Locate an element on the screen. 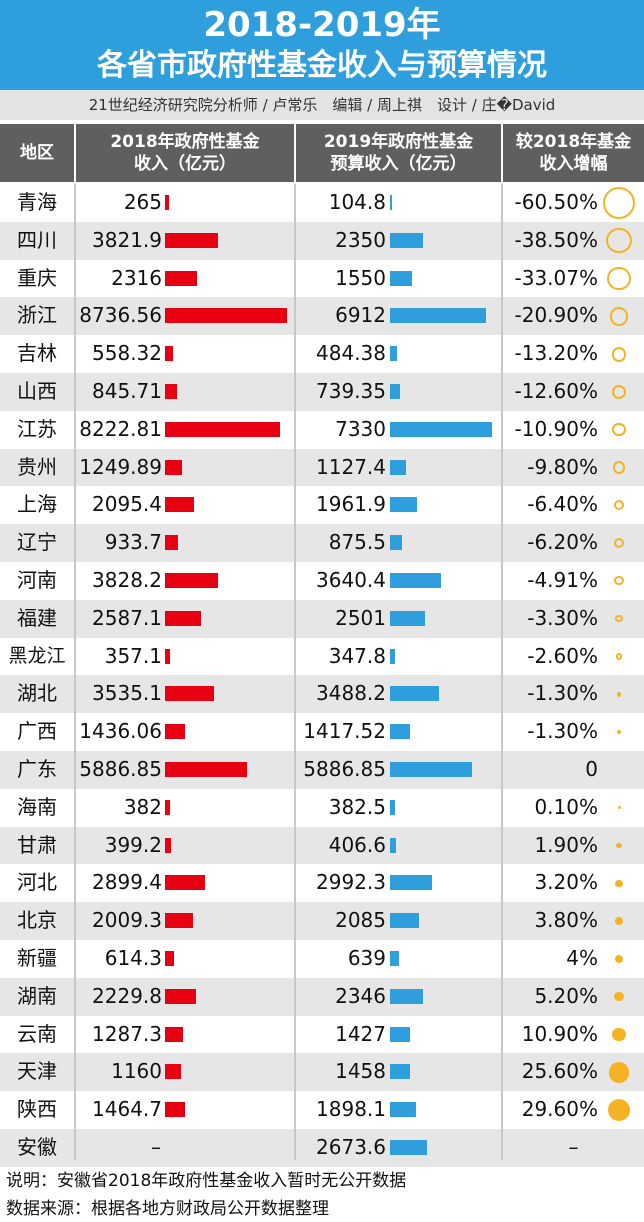 Image resolution: width=644 pixels, height=1222 pixels. region-cell: 甘肃 is located at coordinates (37, 844).